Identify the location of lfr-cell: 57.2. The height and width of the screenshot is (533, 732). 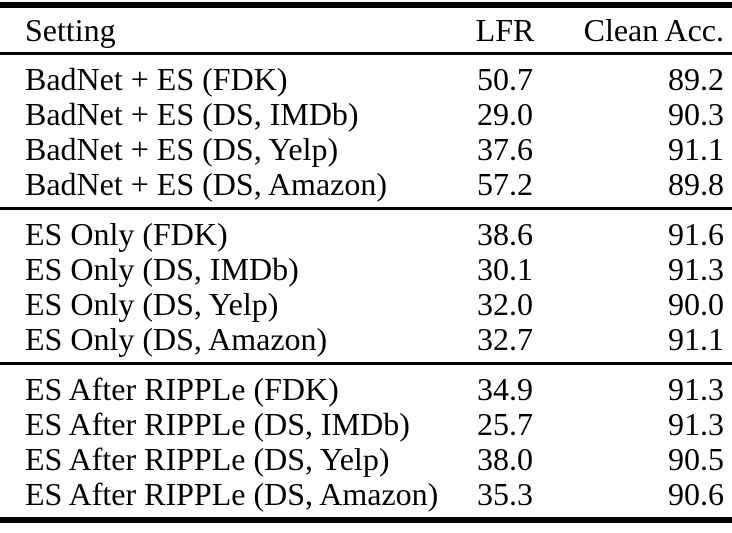
(505, 184).